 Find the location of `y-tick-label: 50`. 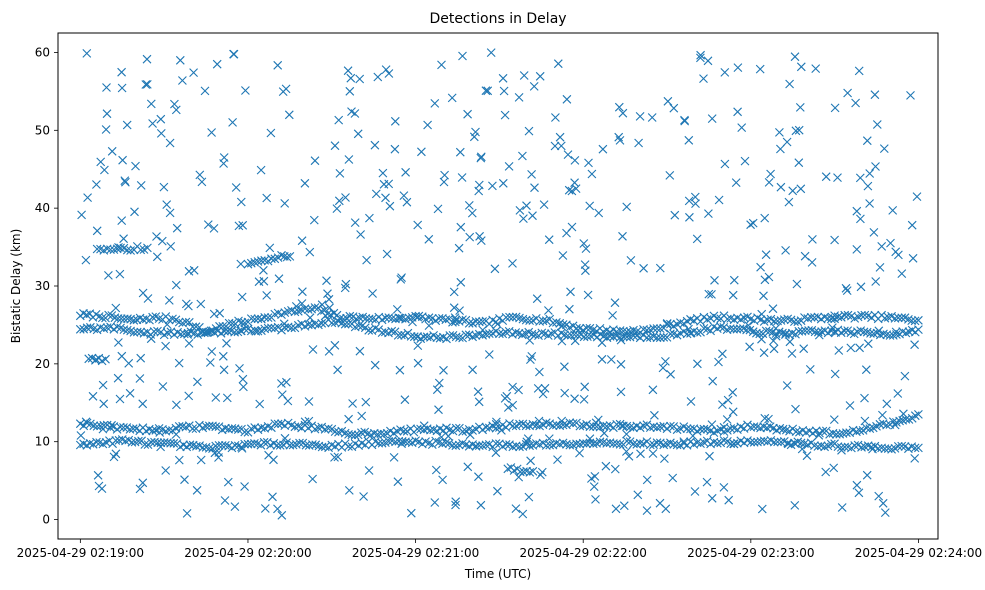

y-tick-label: 50 is located at coordinates (42, 130).